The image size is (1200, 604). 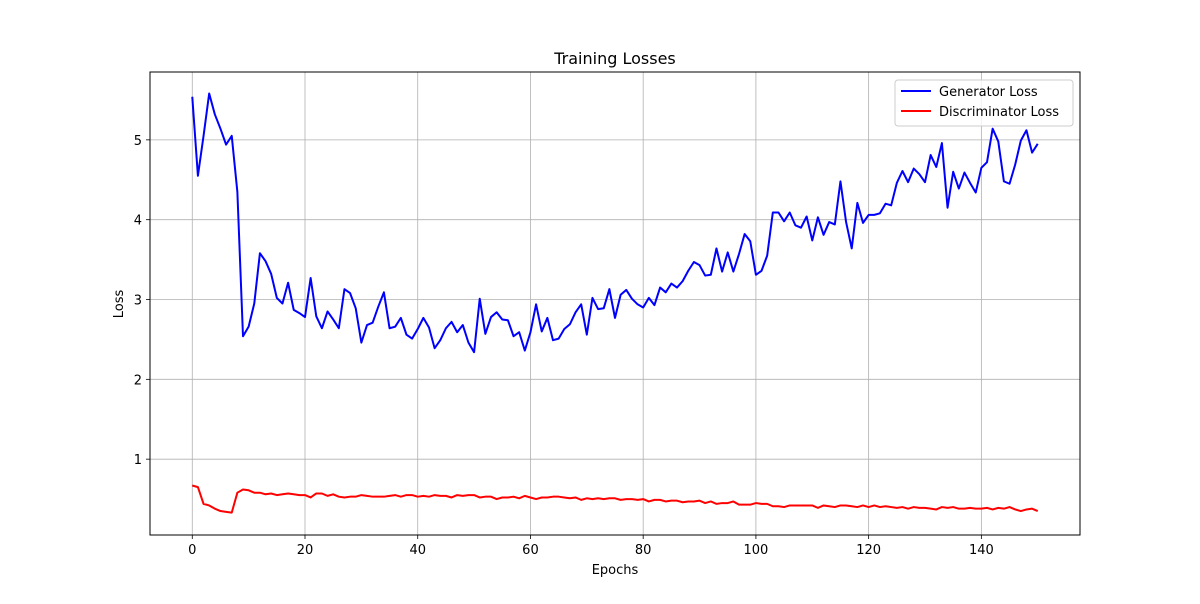 What do you see at coordinates (417, 550) in the screenshot?
I see `x-tick-label: 40` at bounding box center [417, 550].